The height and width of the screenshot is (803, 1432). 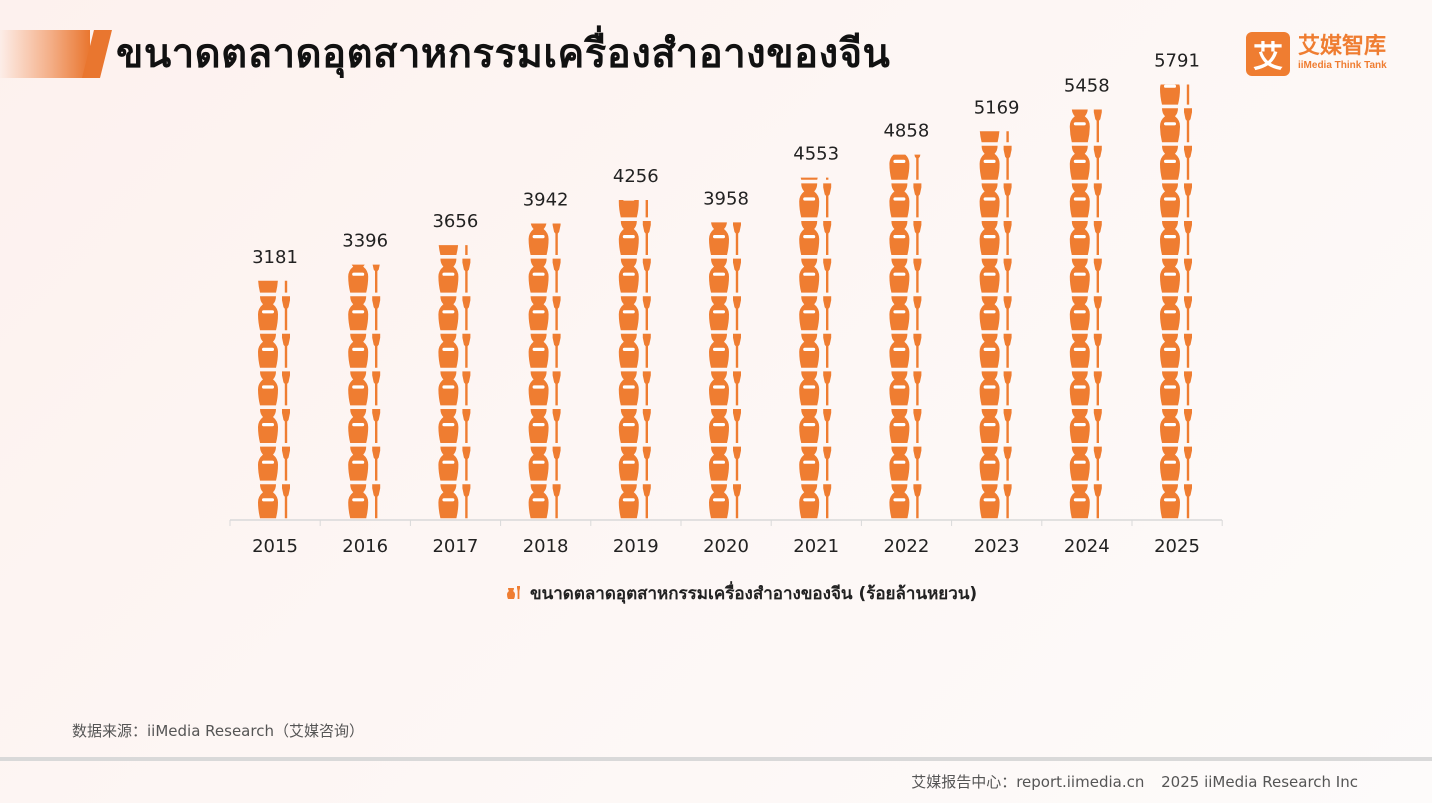 What do you see at coordinates (364, 391) in the screenshot?
I see `bar-2016` at bounding box center [364, 391].